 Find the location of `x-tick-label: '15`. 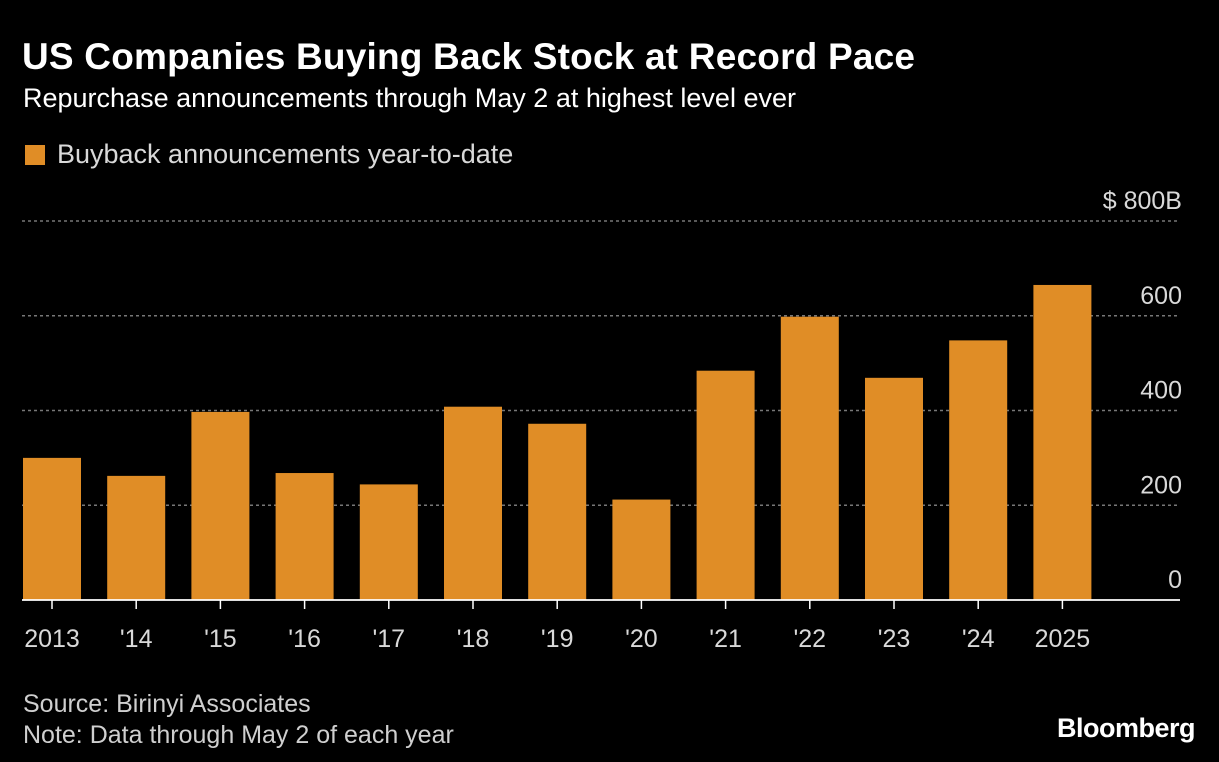

x-tick-label: '15 is located at coordinates (220, 639).